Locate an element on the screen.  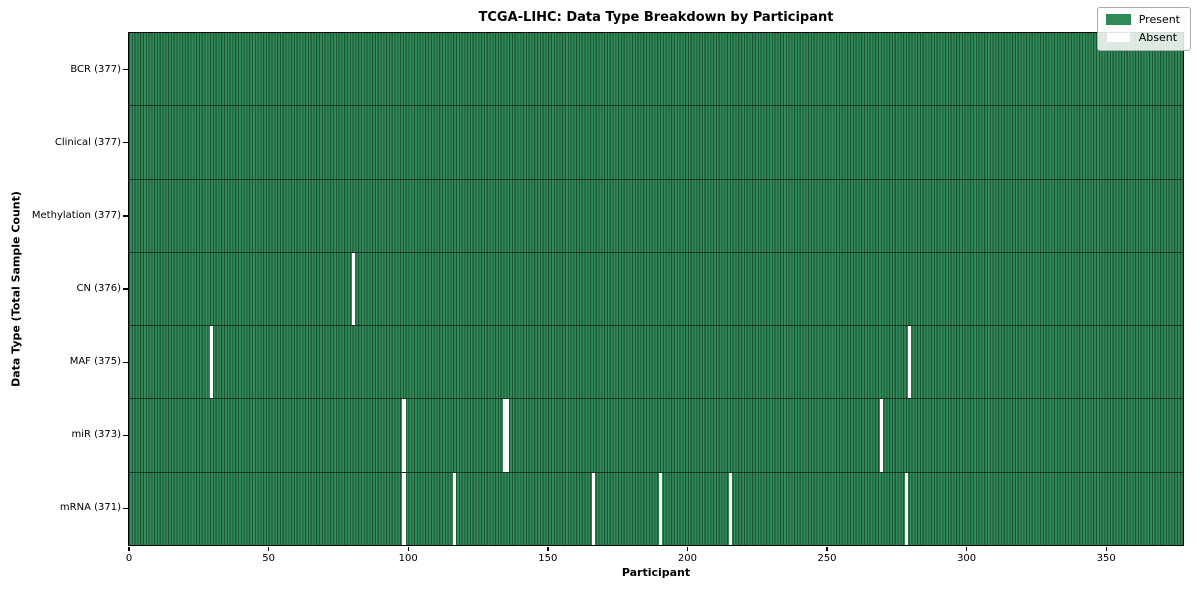
x-tick-label: 300 is located at coordinates (967, 558).